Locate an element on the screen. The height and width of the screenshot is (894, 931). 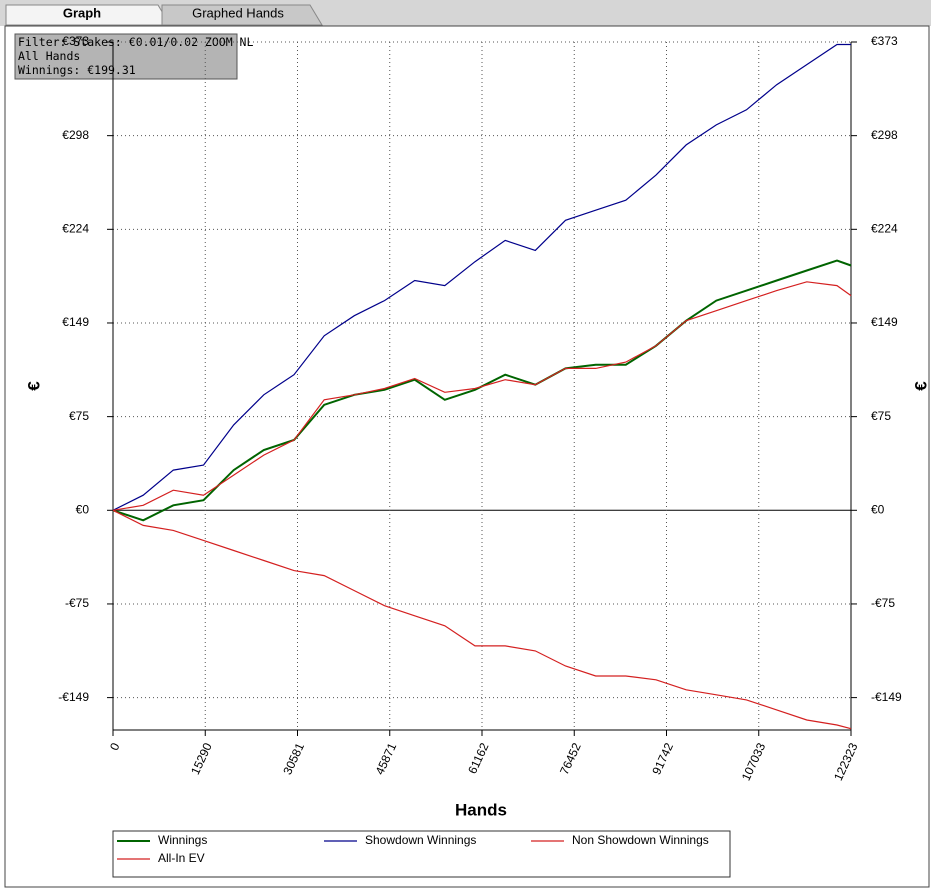
legend-label: Winnings is located at coordinates (182, 840).